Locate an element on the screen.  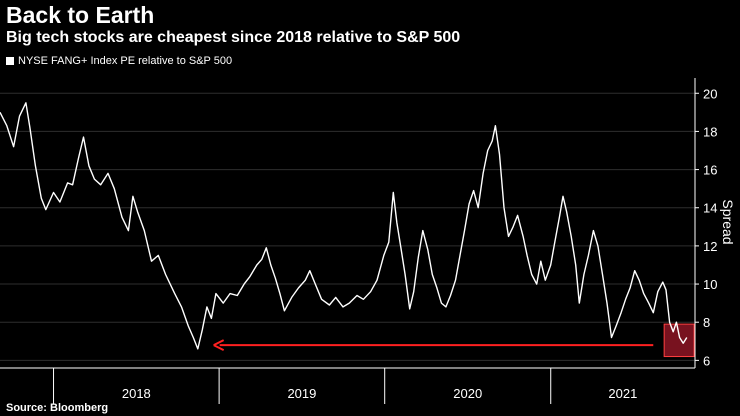
annotation-layer is located at coordinates (679, 340).